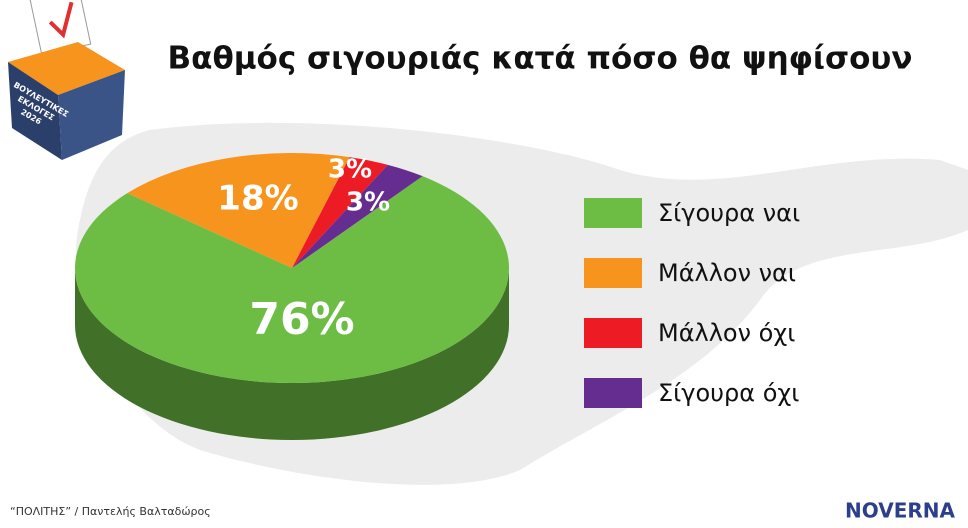  I want to click on check-mark, so click(61, 20).